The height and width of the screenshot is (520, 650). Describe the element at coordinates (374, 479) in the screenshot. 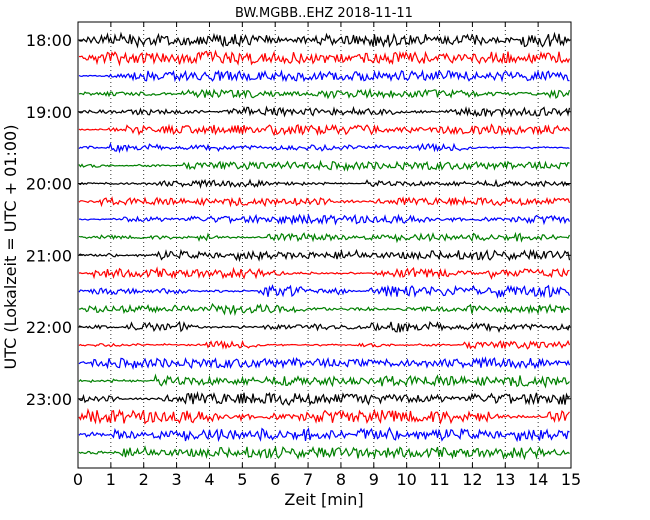

I see `x-tick-label: 9` at that location.